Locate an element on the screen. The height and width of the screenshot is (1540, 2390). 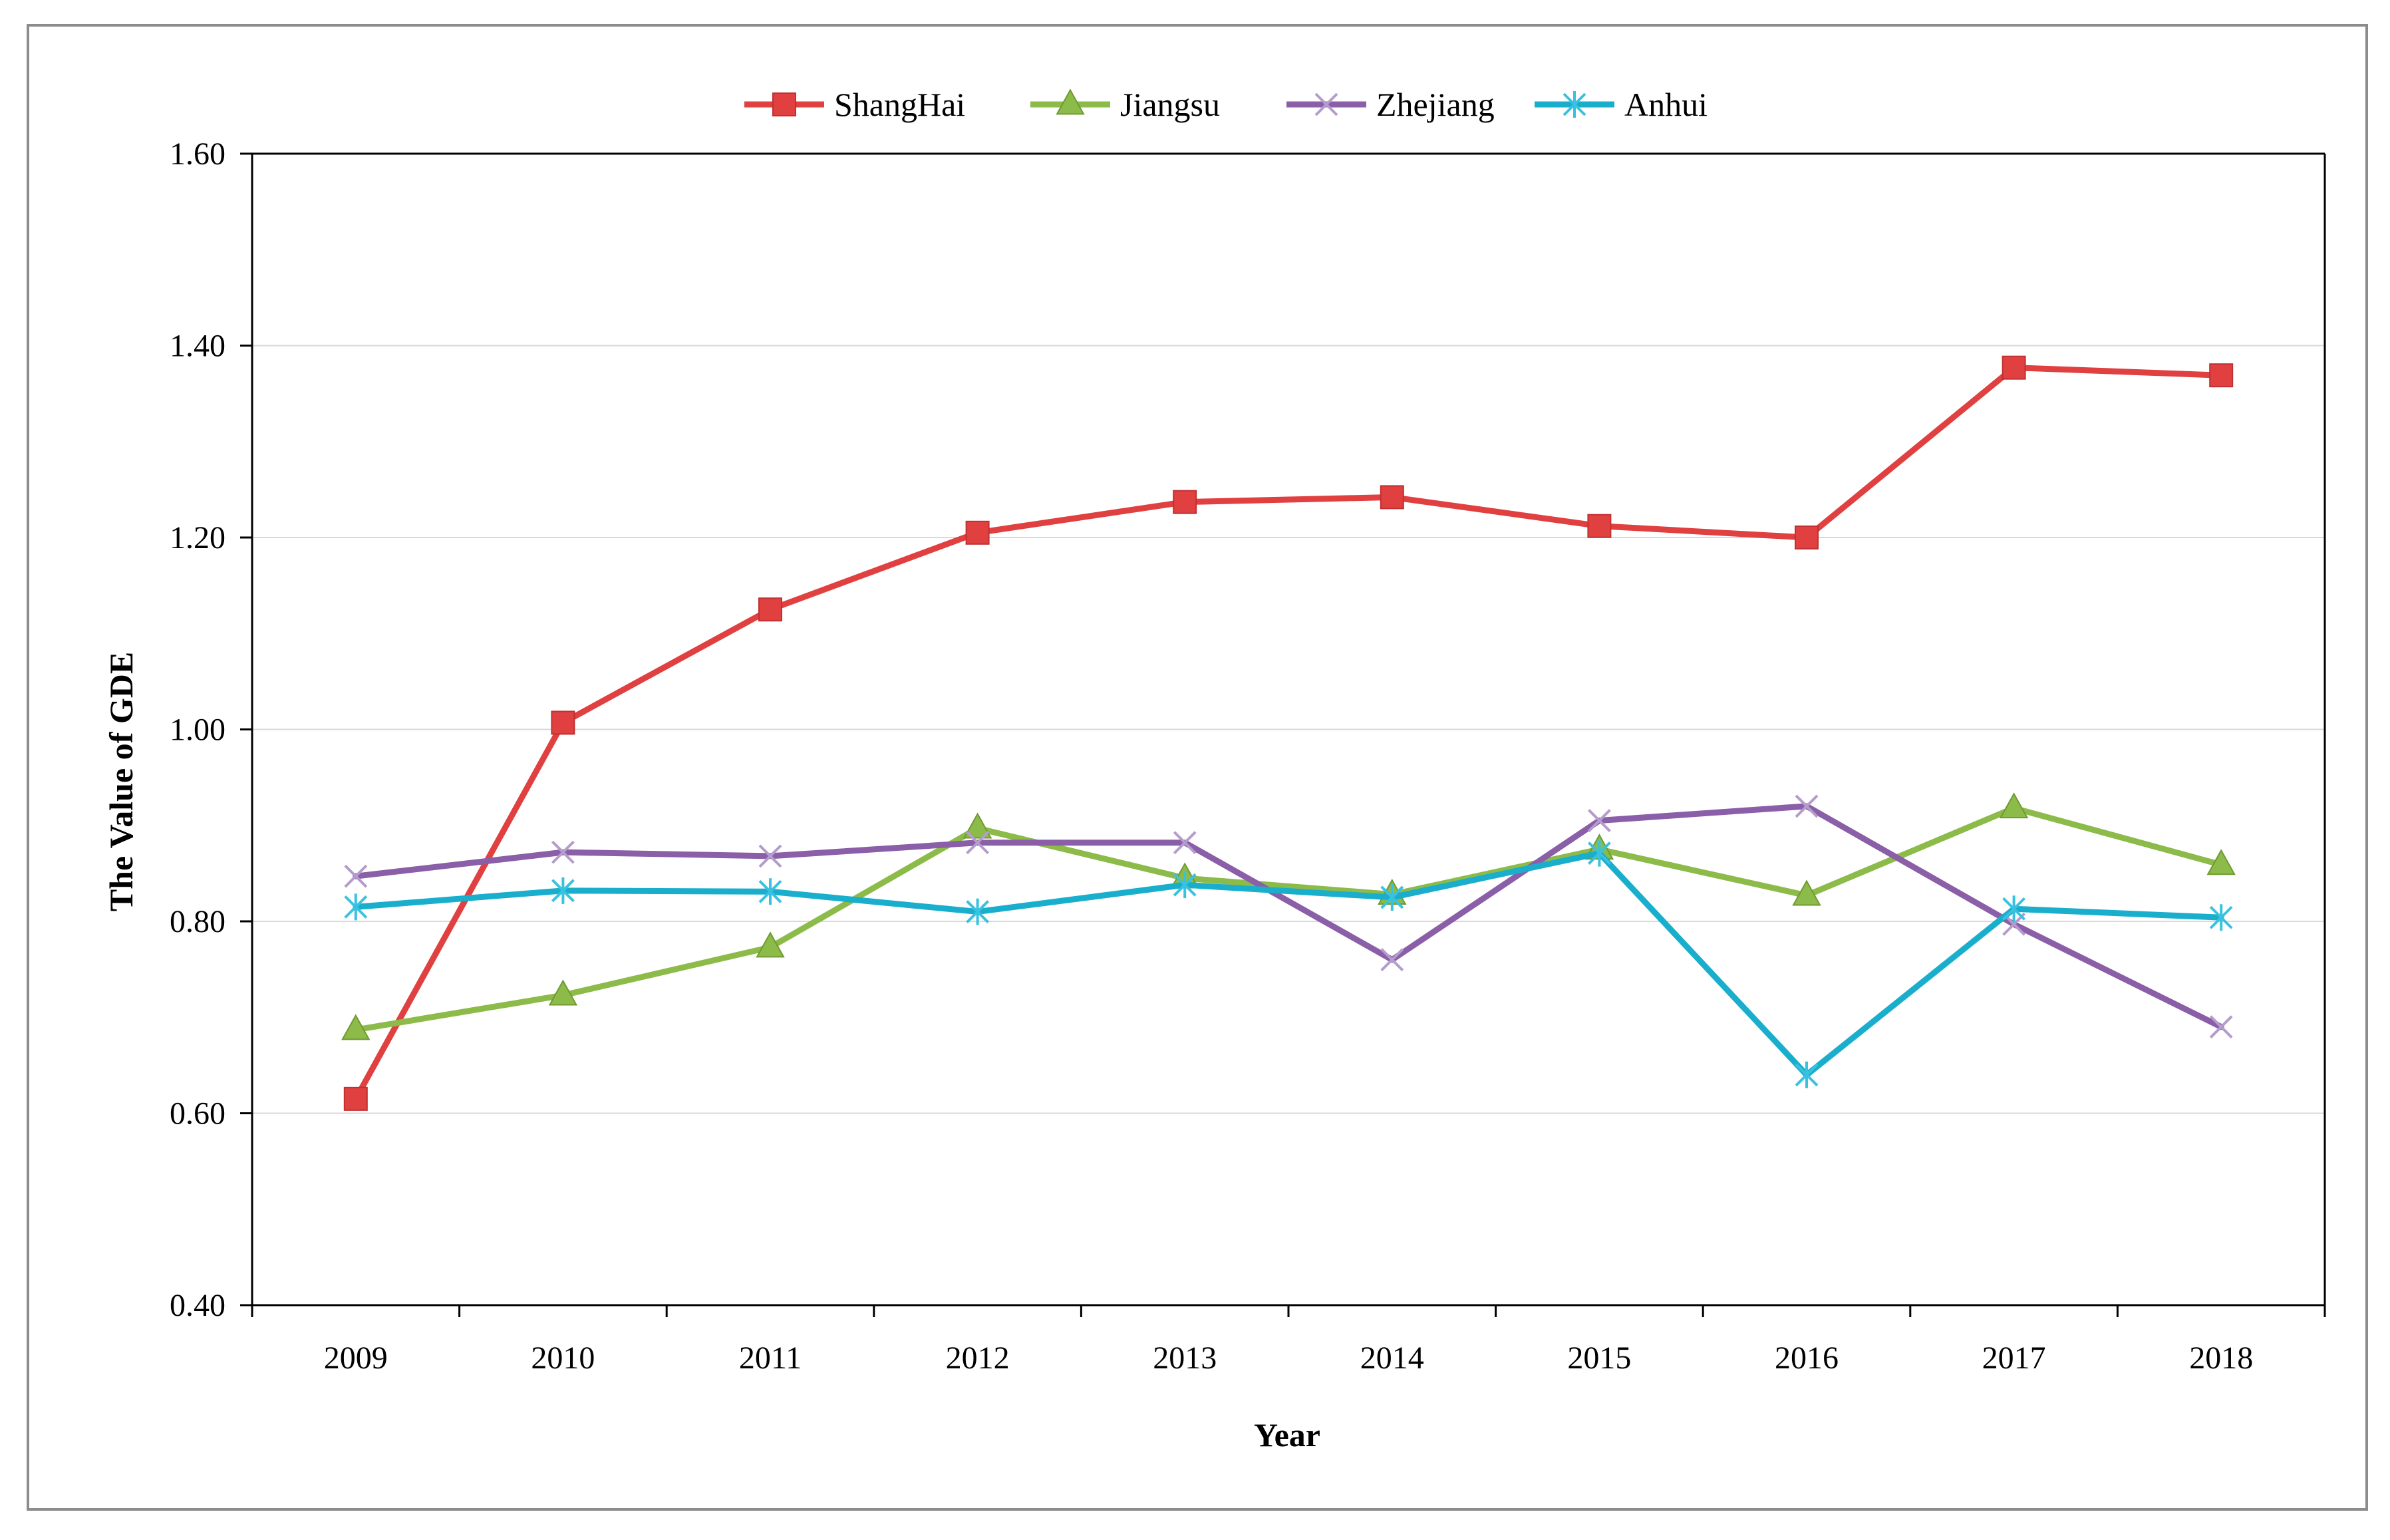
series-jiangsu is located at coordinates (1288, 916).